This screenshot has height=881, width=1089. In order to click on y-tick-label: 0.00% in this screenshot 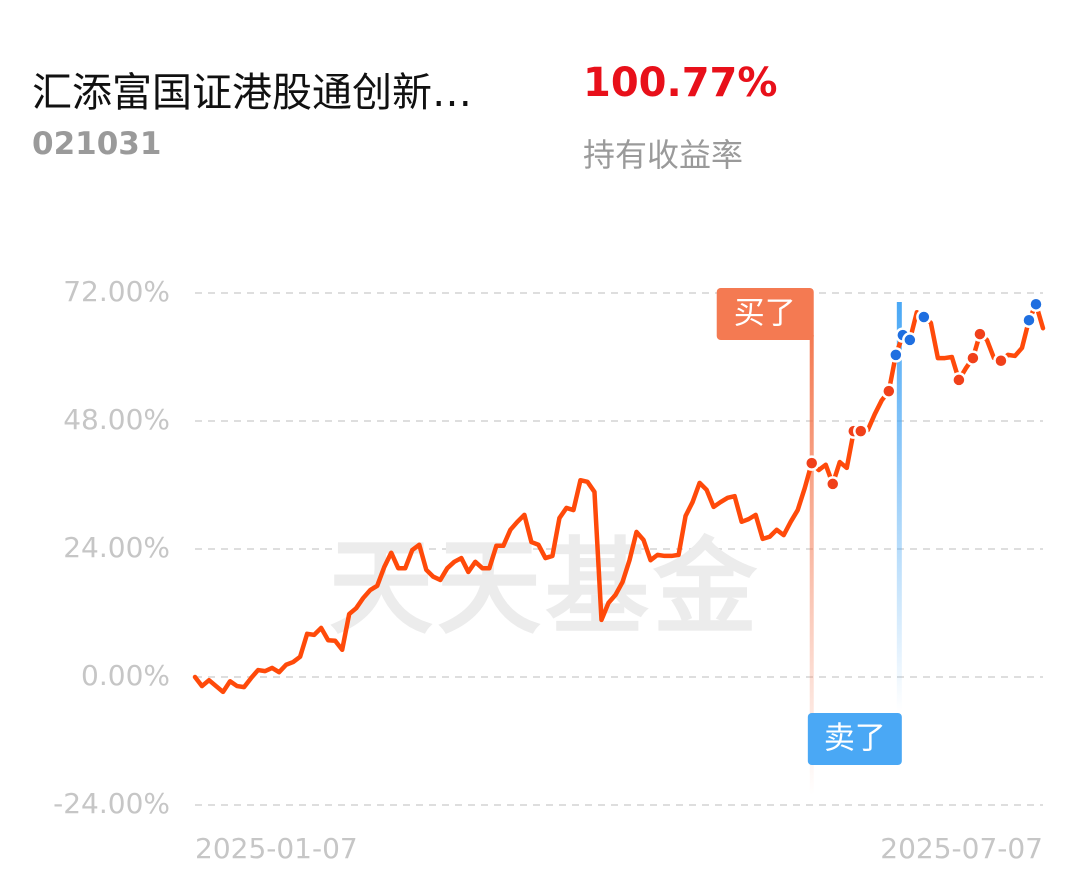, I will do `click(125, 675)`.